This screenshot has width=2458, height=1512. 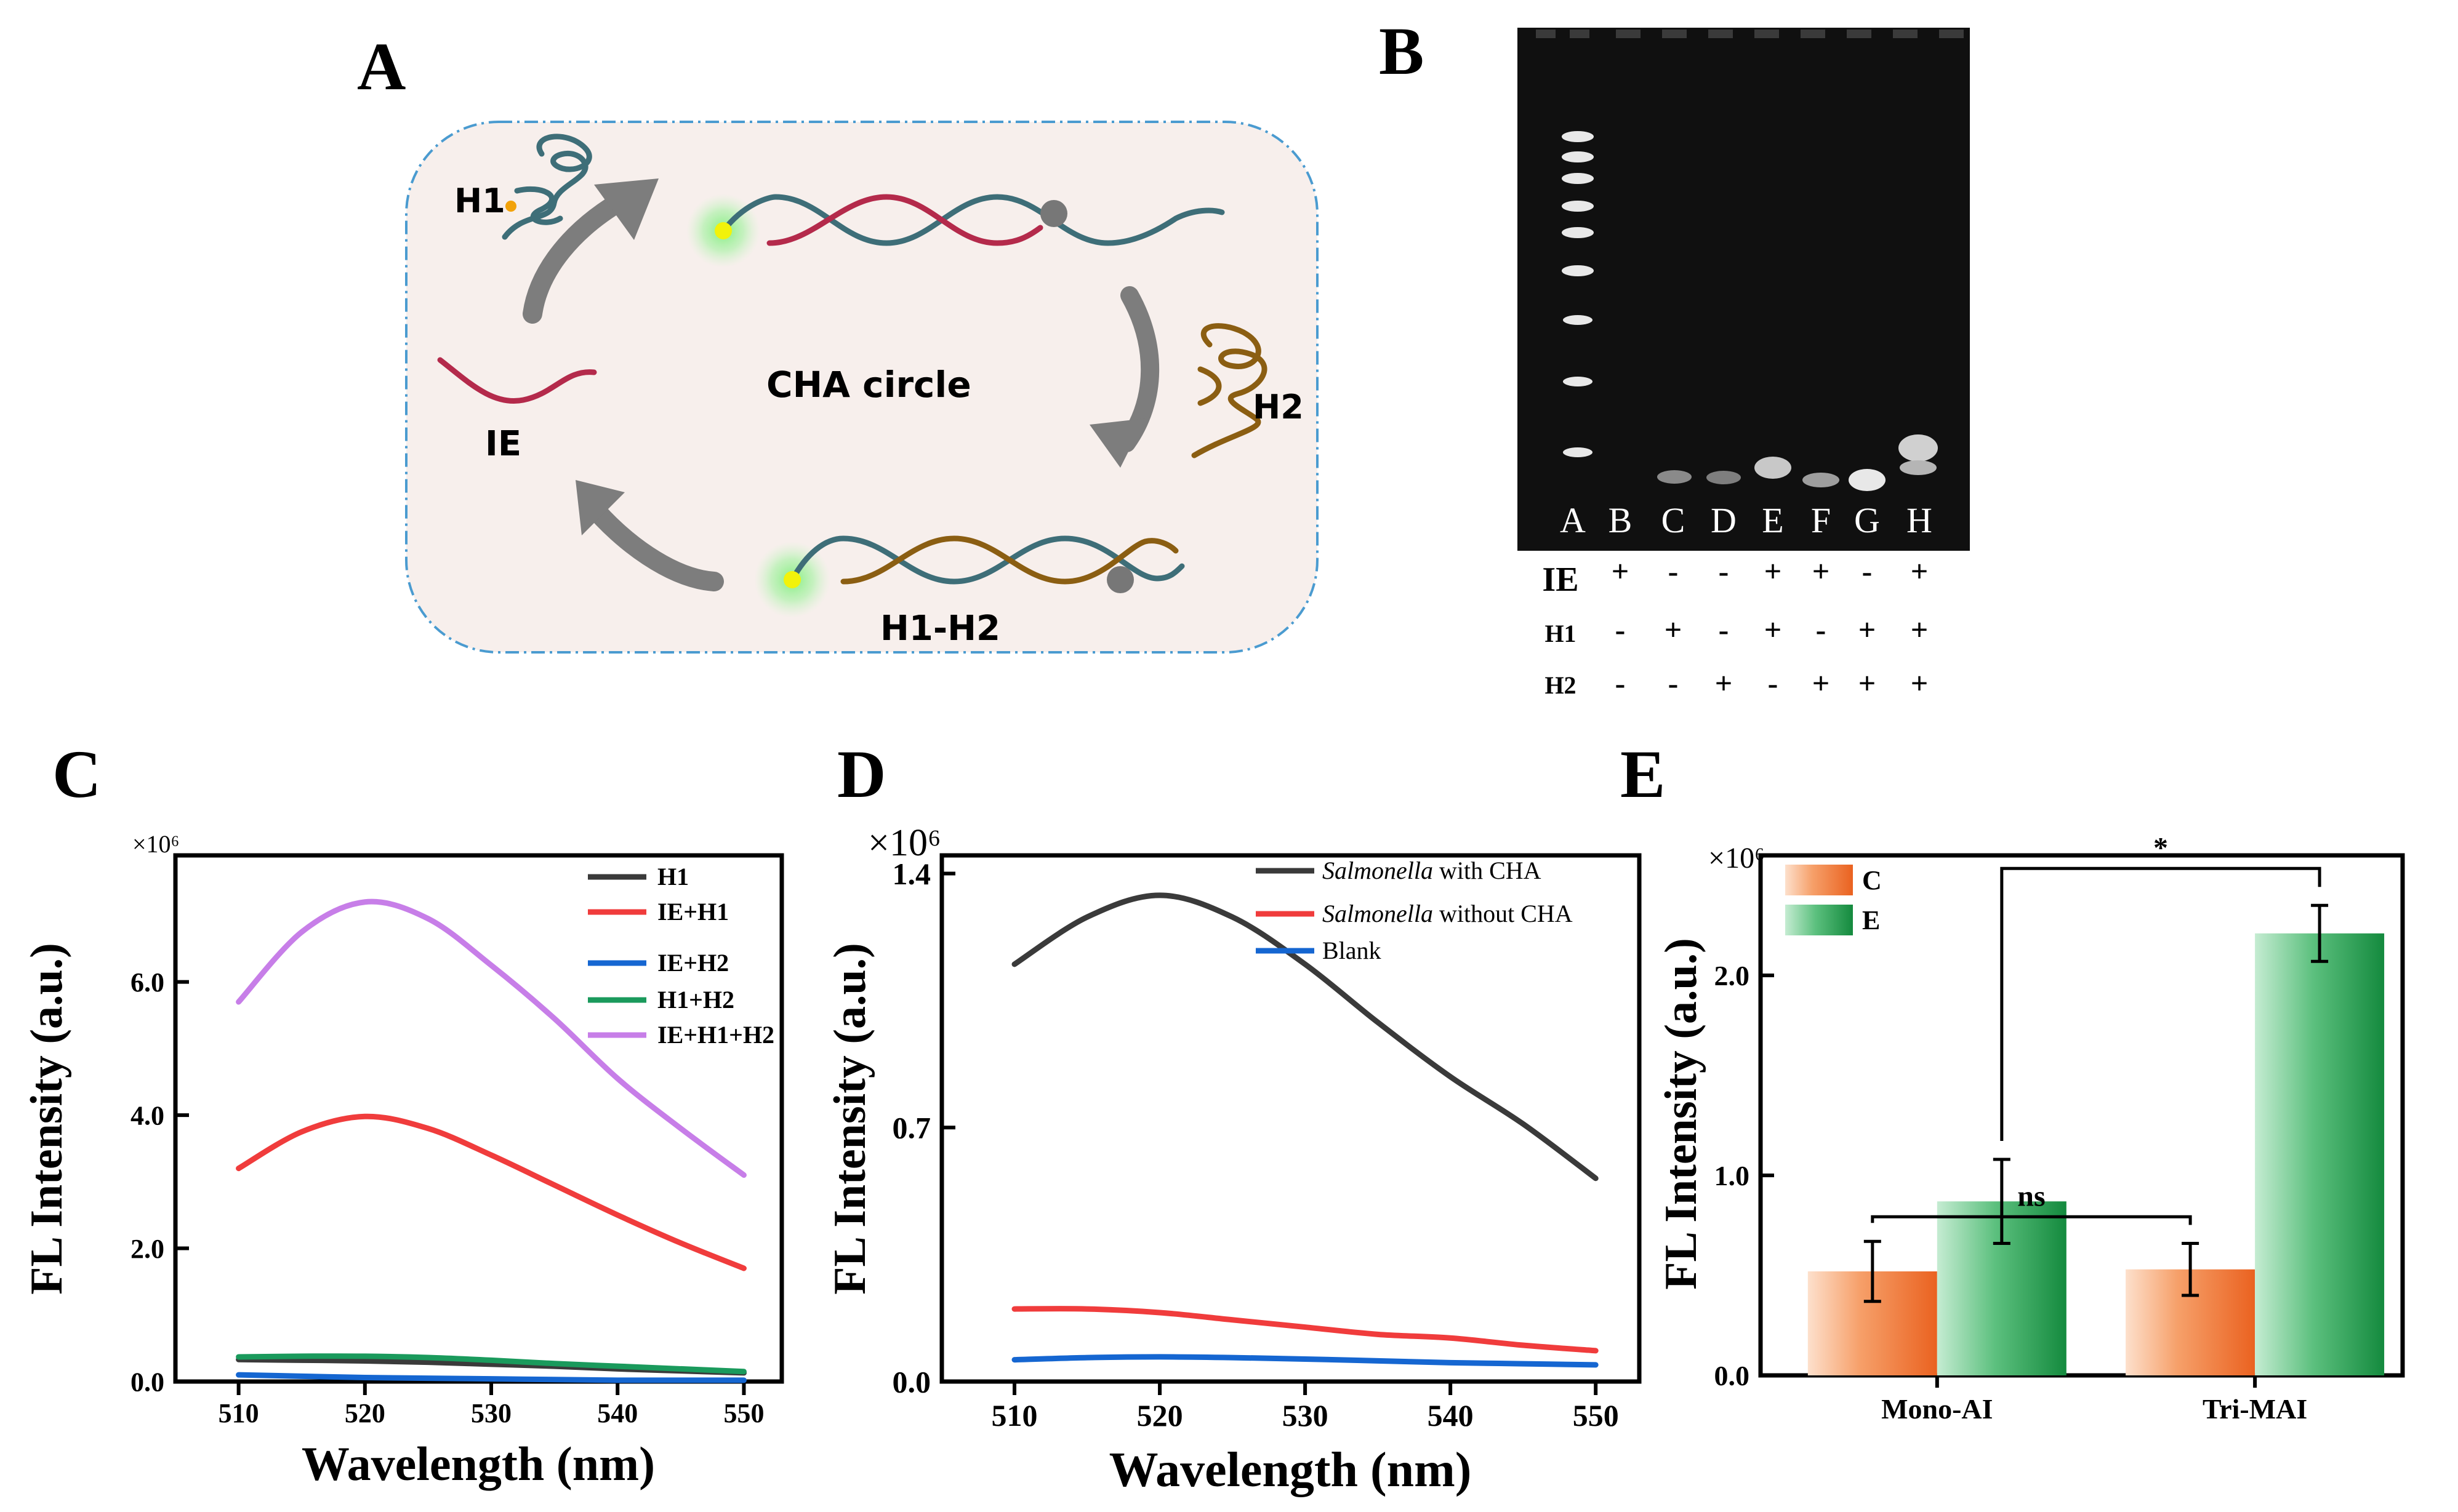 I want to click on chart-c-xlabel: Wavelength (nm), so click(x=479, y=1463).